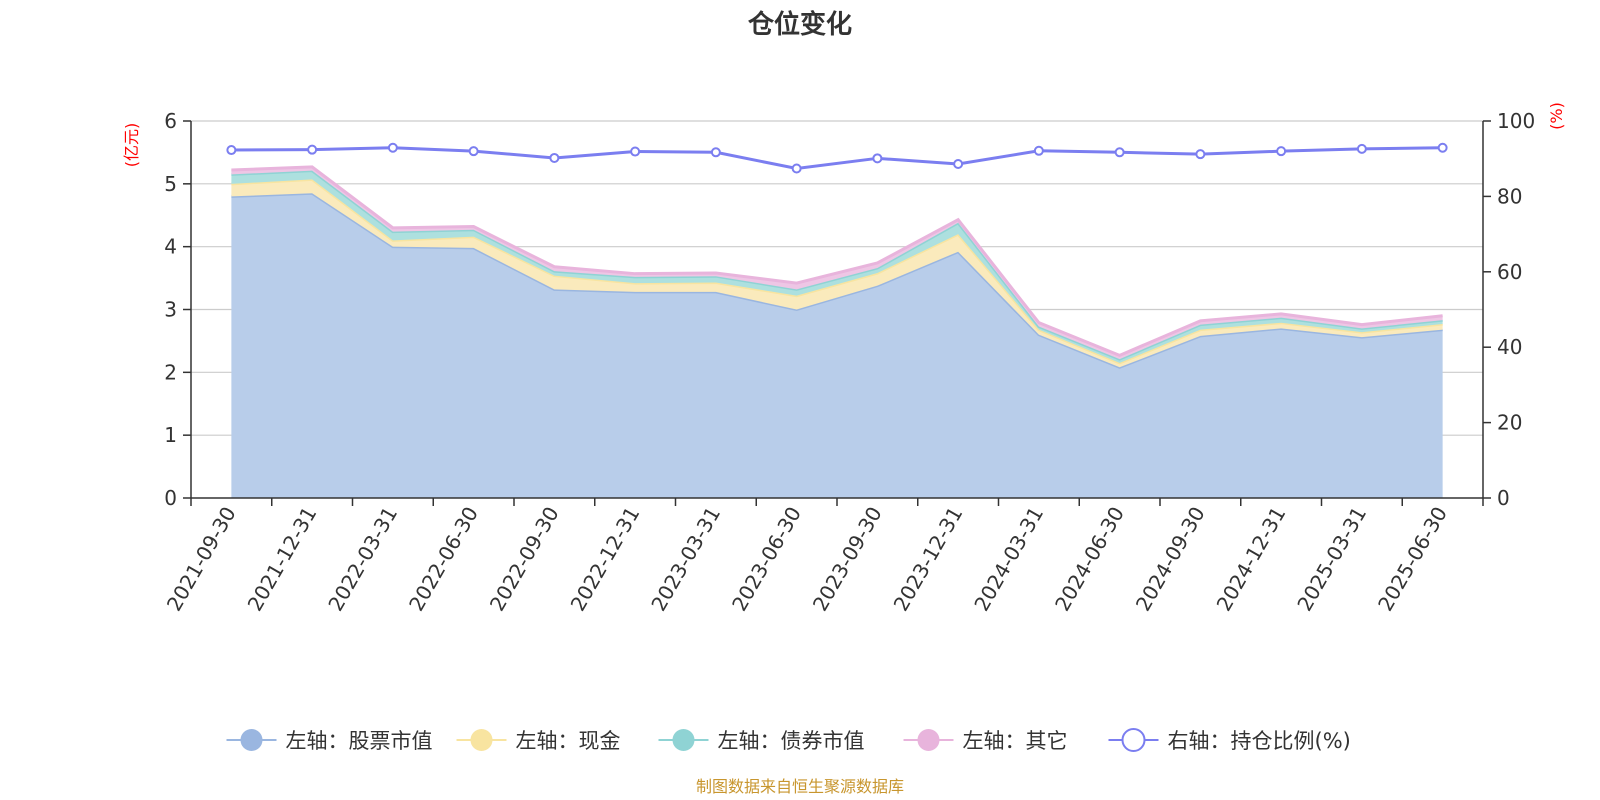  I want to click on legend-item: 左轴：现金, so click(538, 741).